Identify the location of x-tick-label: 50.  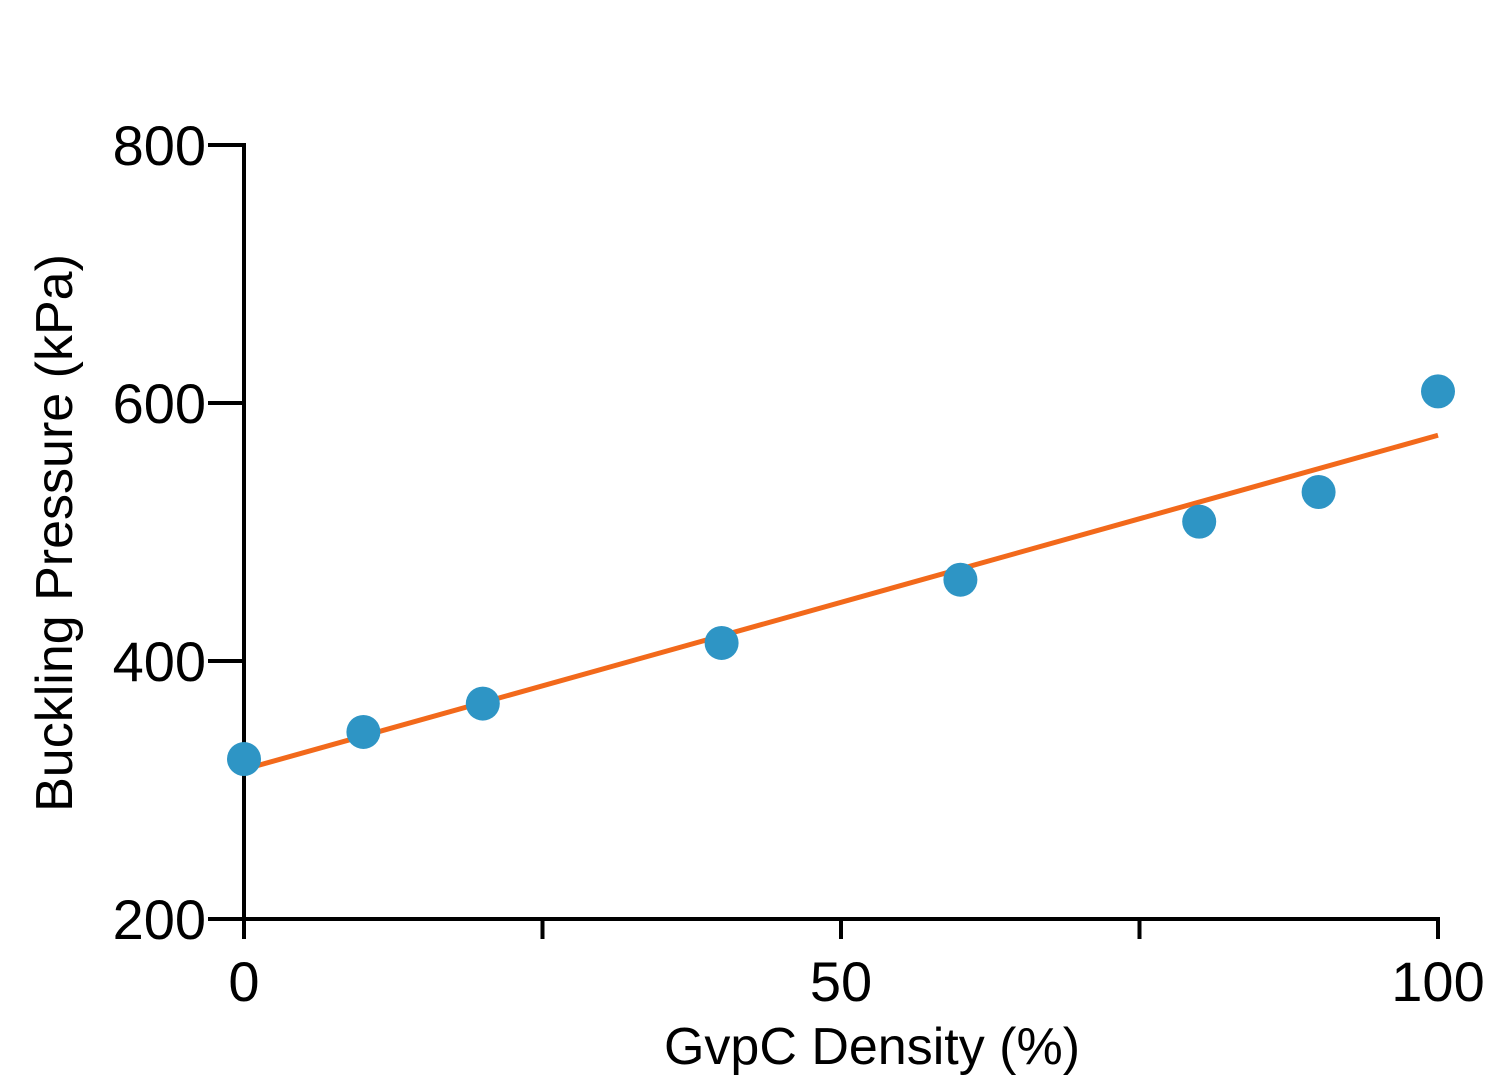
(841, 981).